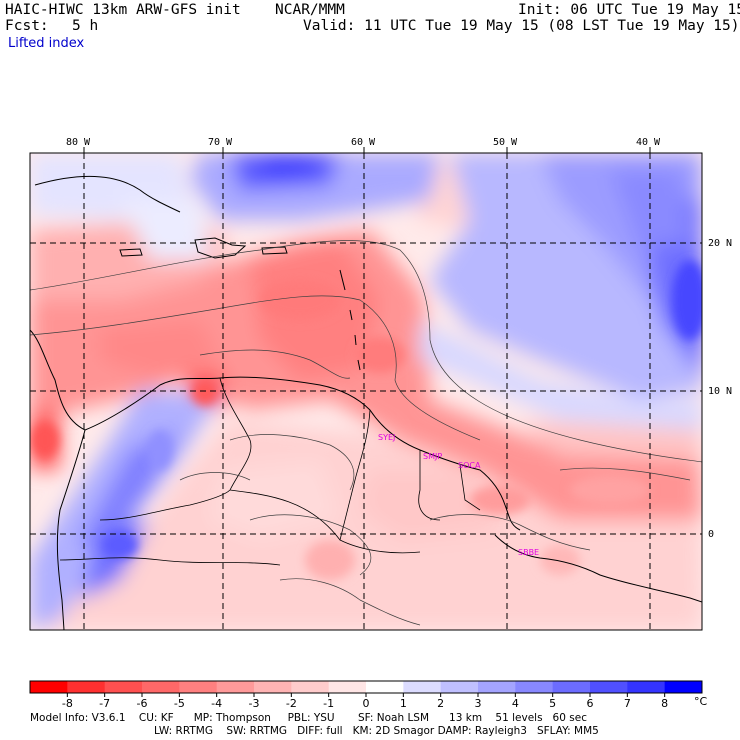 The image size is (740, 740). What do you see at coordinates (627, 703) in the screenshot?
I see `color-scale-label: 7` at bounding box center [627, 703].